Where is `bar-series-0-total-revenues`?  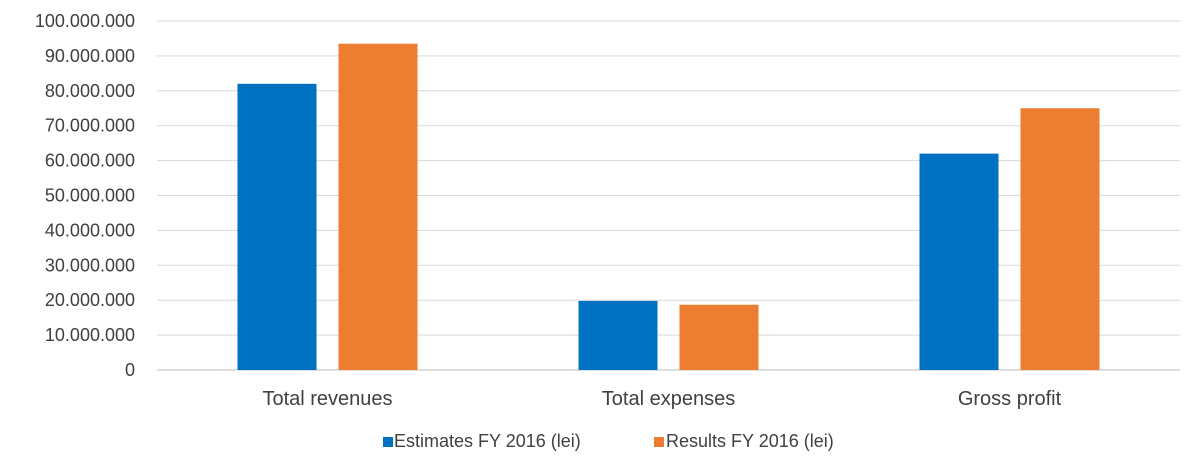
bar-series-0-total-revenues is located at coordinates (277, 226).